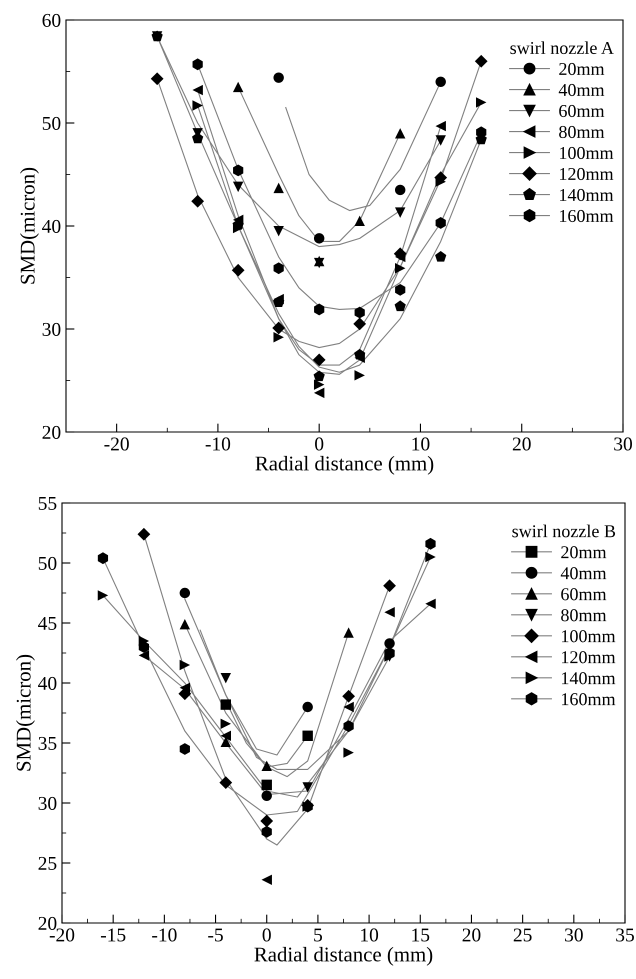 The height and width of the screenshot is (979, 636). What do you see at coordinates (215, 935) in the screenshot?
I see `x-tick-label: -5` at bounding box center [215, 935].